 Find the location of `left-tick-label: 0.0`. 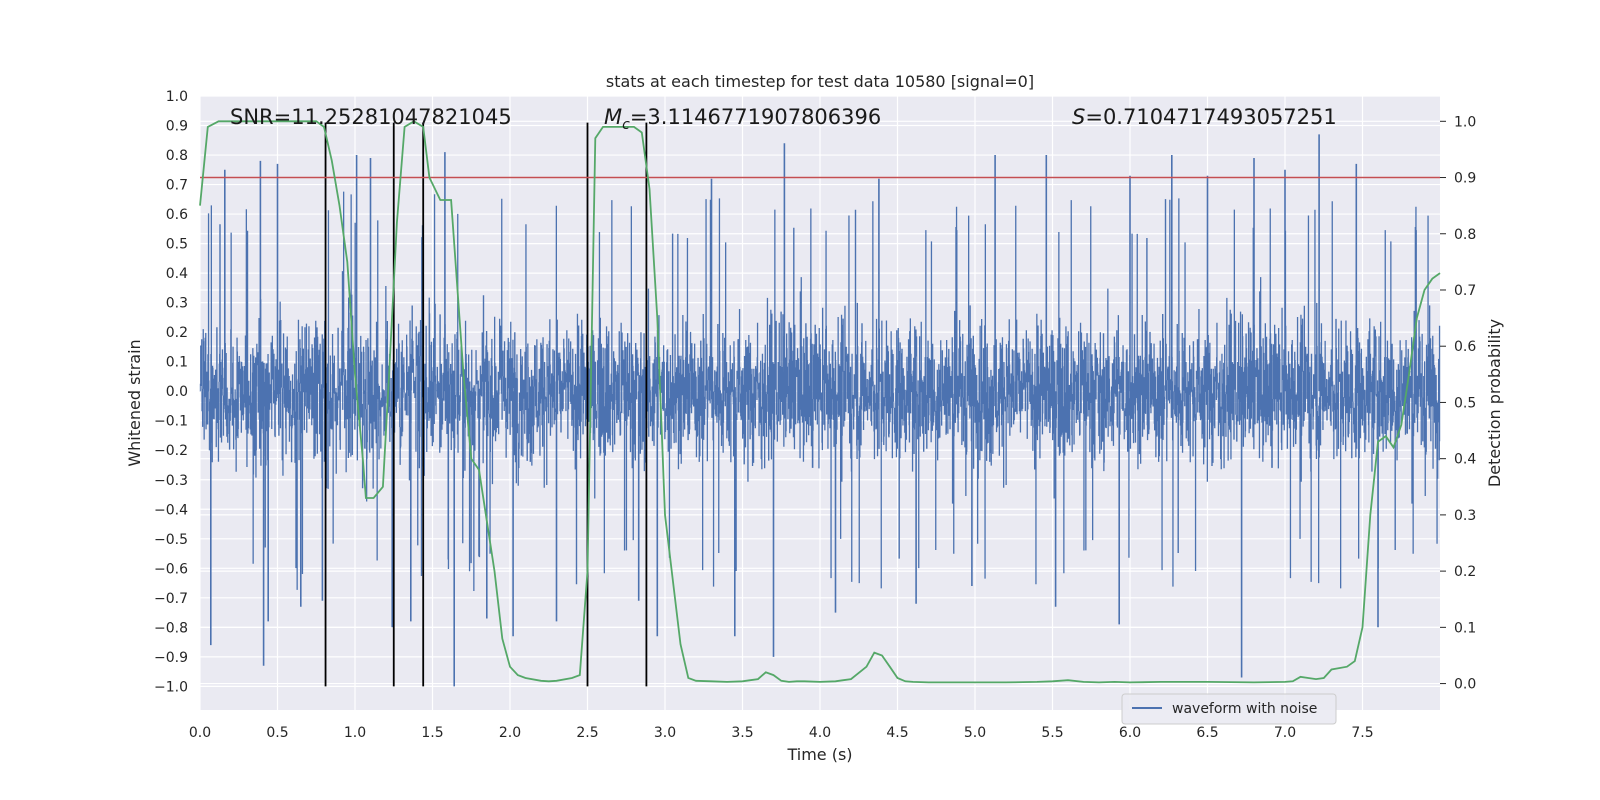

left-tick-label: 0.0 is located at coordinates (177, 392).